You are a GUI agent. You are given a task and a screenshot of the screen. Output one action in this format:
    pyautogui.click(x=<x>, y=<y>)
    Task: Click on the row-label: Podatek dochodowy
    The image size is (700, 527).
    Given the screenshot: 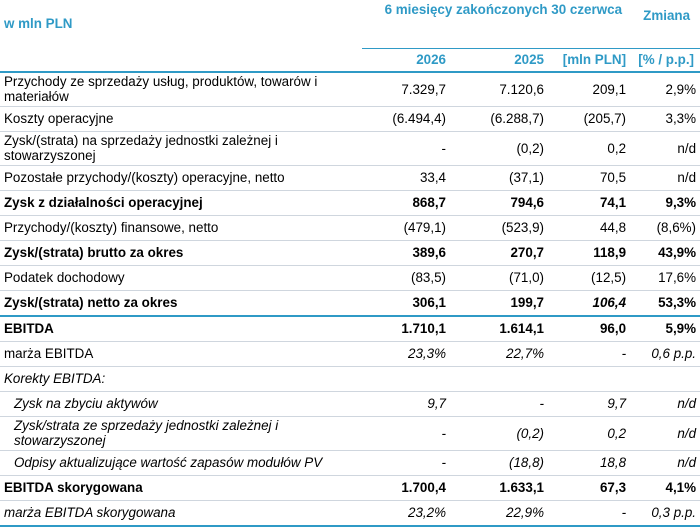 What is the action you would take?
    pyautogui.click(x=181, y=278)
    